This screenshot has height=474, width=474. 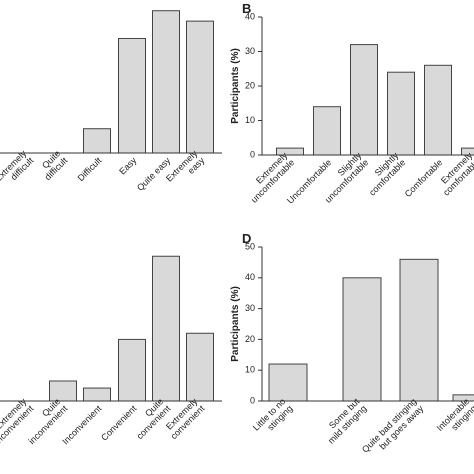 I want to click on y-tick-label: 50, so click(x=250, y=246).